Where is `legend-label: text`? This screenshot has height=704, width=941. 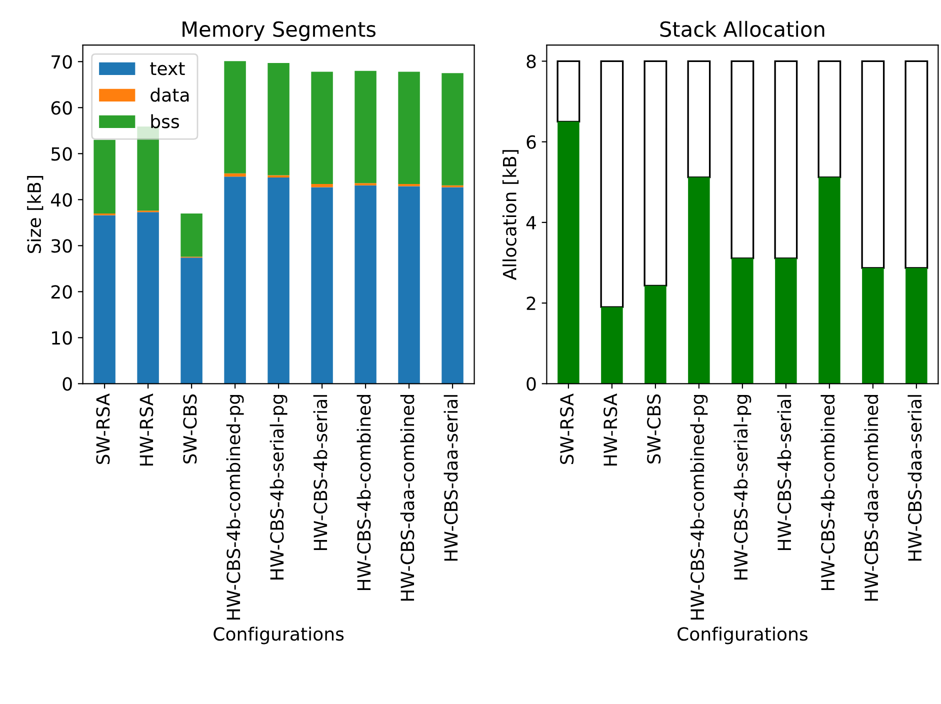
legend-label: text is located at coordinates (167, 69).